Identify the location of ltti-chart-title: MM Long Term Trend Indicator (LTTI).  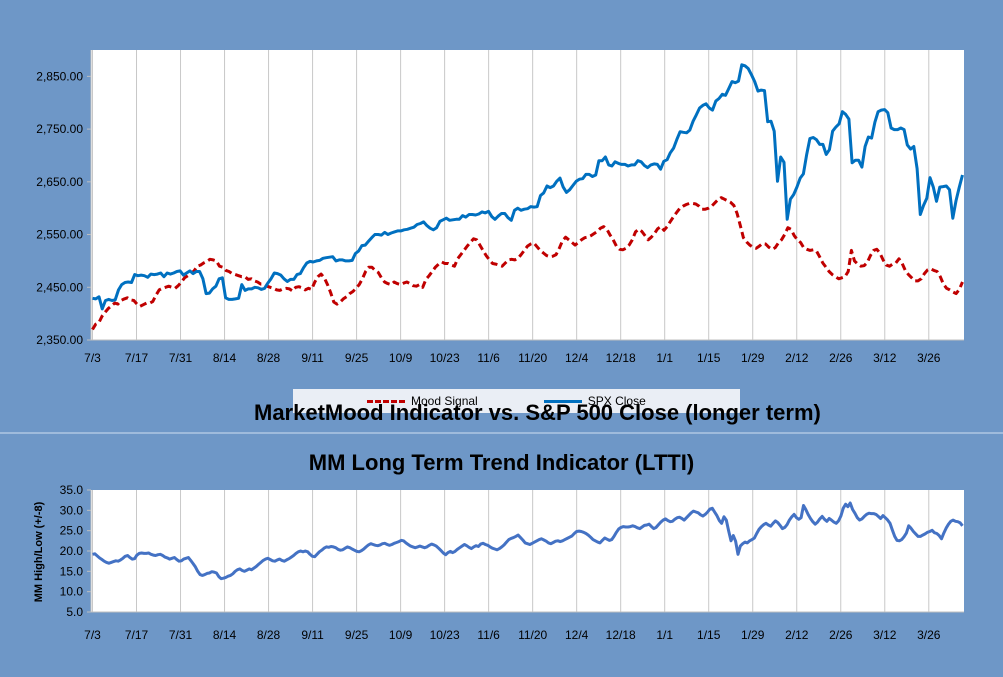
(501, 462).